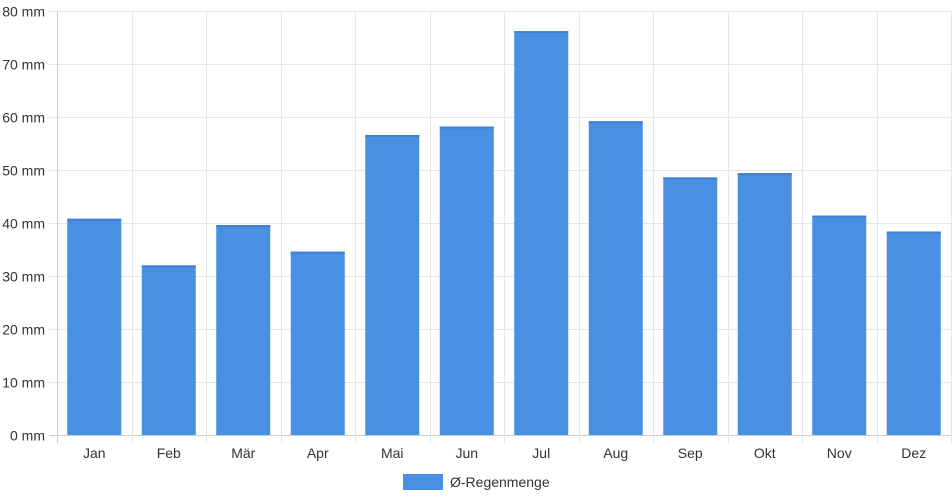  I want to click on x-tick-label: Feb, so click(169, 453).